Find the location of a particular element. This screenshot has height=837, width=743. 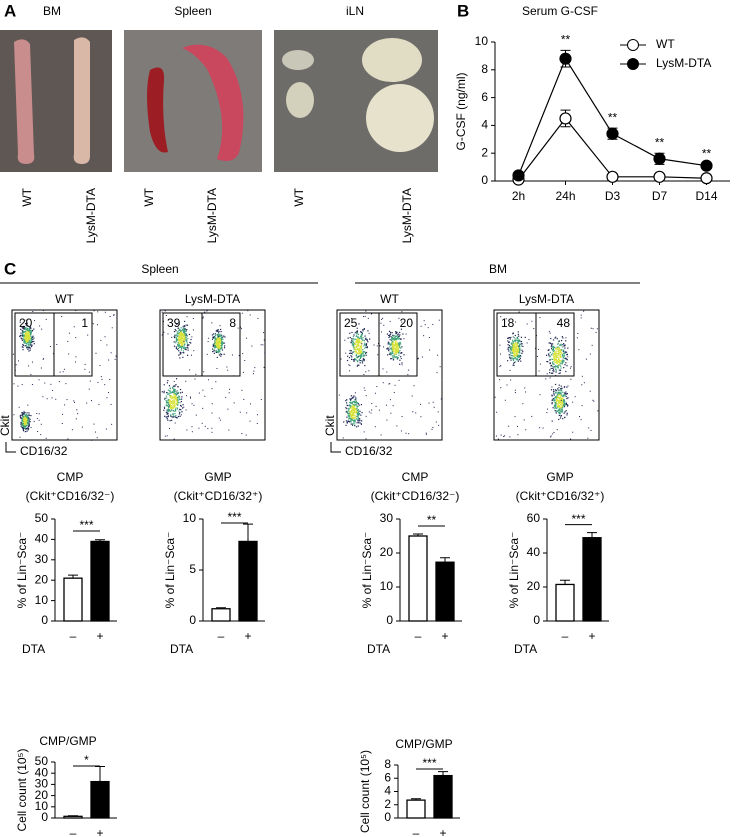

bar is located at coordinates (592, 579).